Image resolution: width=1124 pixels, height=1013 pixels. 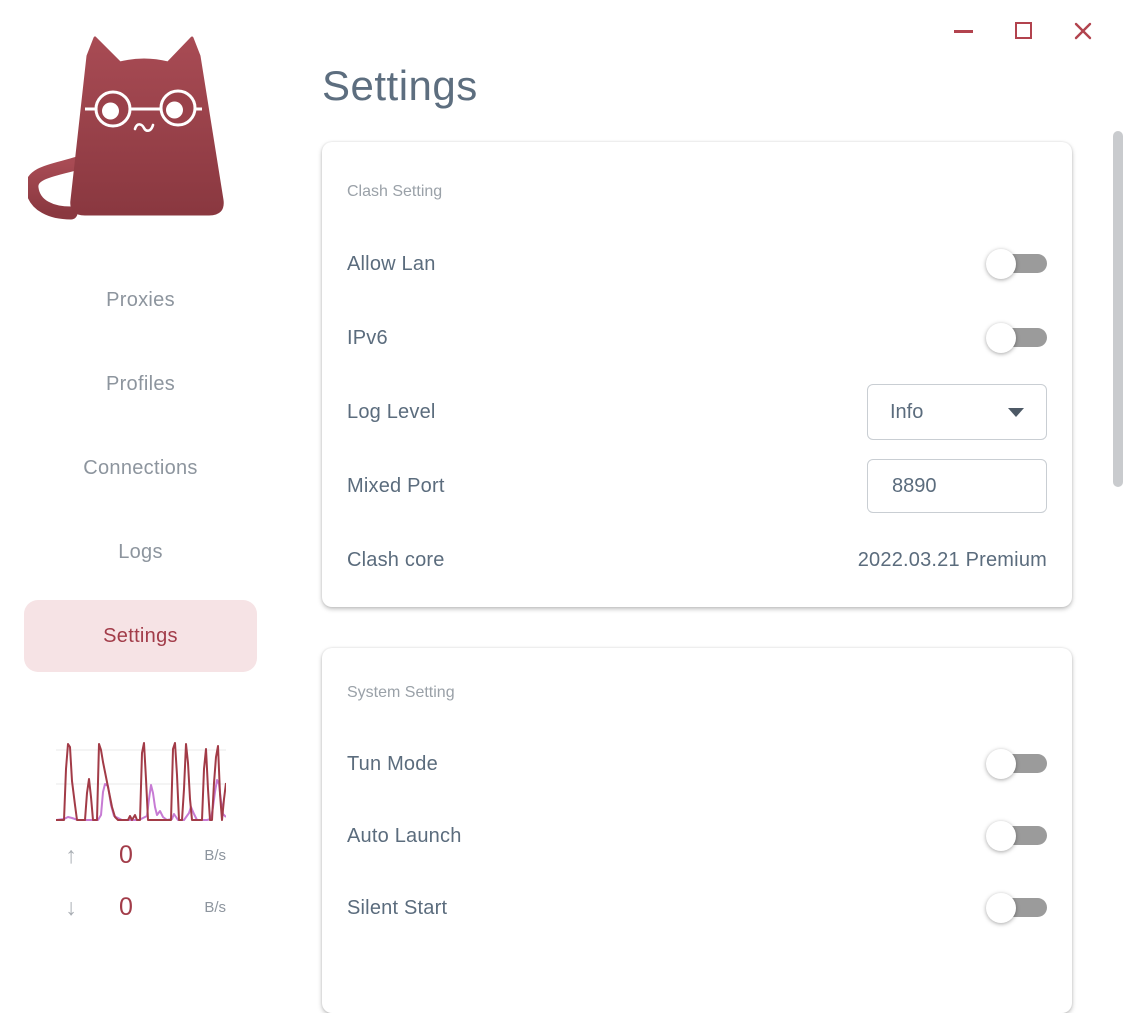 What do you see at coordinates (140, 636) in the screenshot?
I see `sidebar-item-settings: Settings` at bounding box center [140, 636].